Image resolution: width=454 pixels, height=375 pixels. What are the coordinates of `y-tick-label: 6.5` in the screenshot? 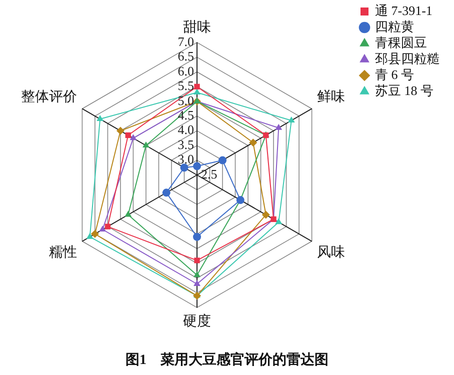 It's located at (186, 56).